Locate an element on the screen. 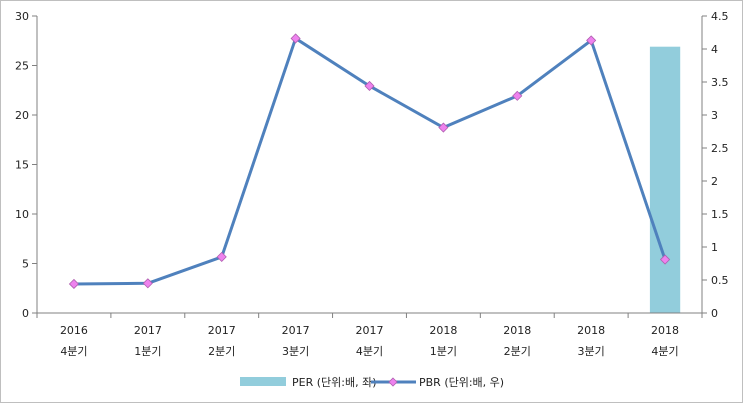 Image resolution: width=743 pixels, height=407 pixels. y-right-tick-label: 0.5 is located at coordinates (720, 280).